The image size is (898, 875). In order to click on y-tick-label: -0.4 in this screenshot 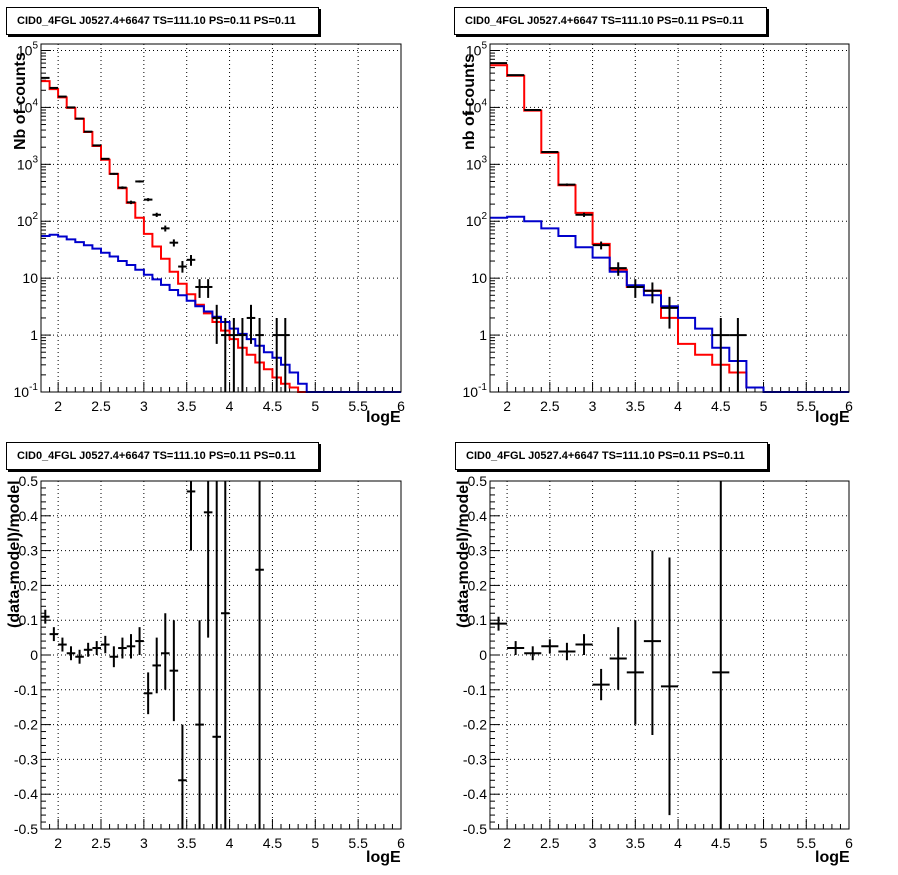, I will do `click(475, 794)`.